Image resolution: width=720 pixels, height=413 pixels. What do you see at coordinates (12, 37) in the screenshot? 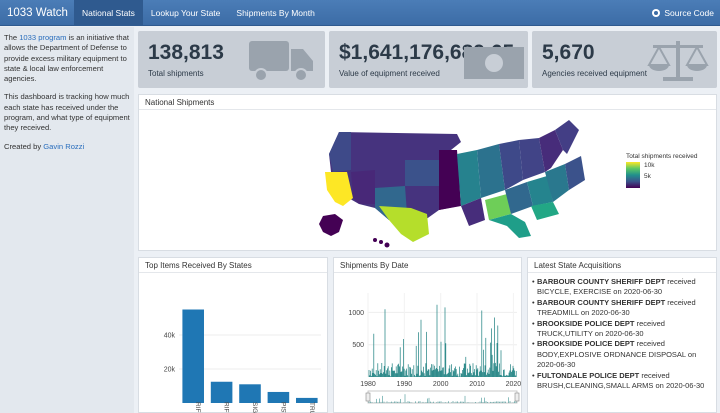
I see `intro-prefix: The` at bounding box center [12, 37].